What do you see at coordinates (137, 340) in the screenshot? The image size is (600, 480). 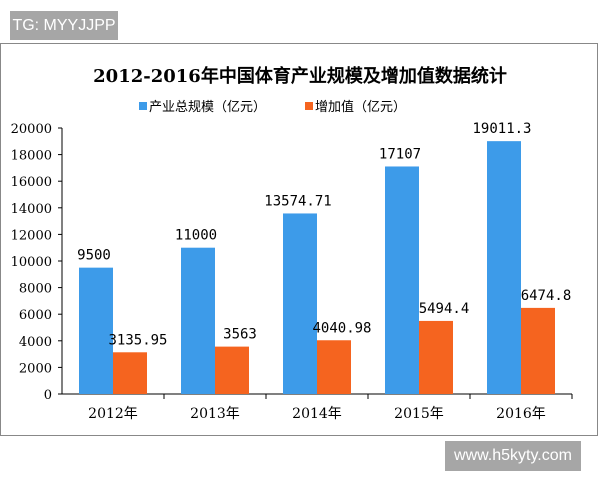 I see `data-label: 3135.95` at bounding box center [137, 340].